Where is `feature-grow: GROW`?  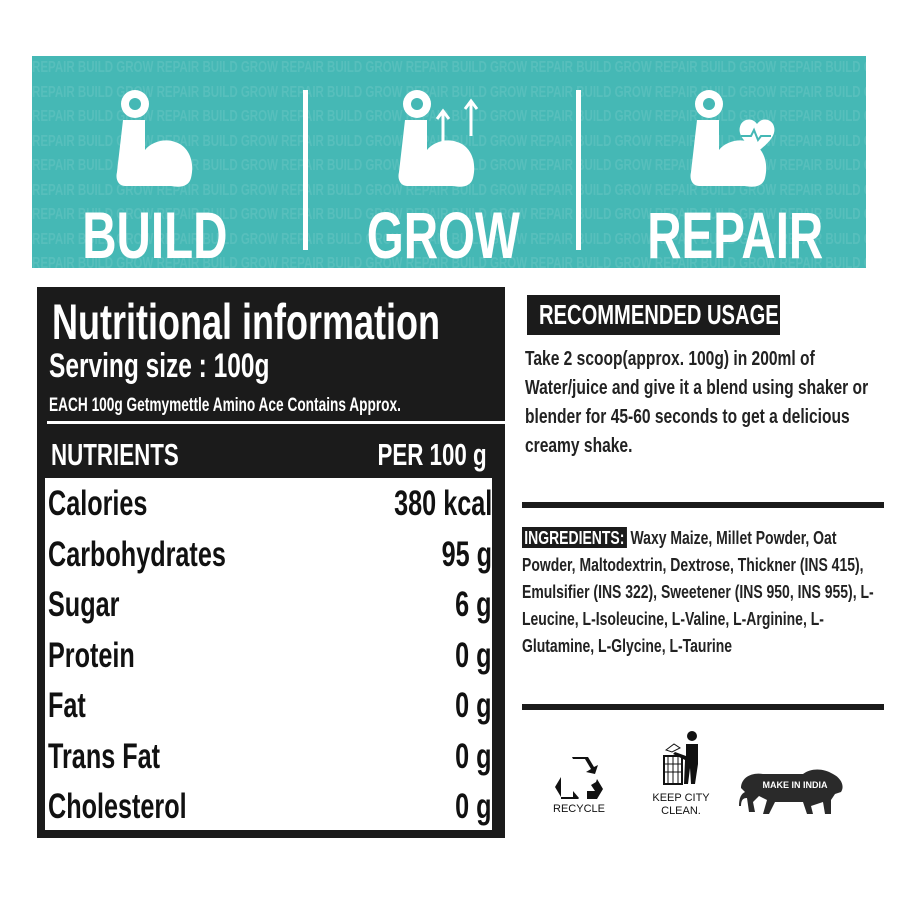 feature-grow: GROW is located at coordinates (443, 177).